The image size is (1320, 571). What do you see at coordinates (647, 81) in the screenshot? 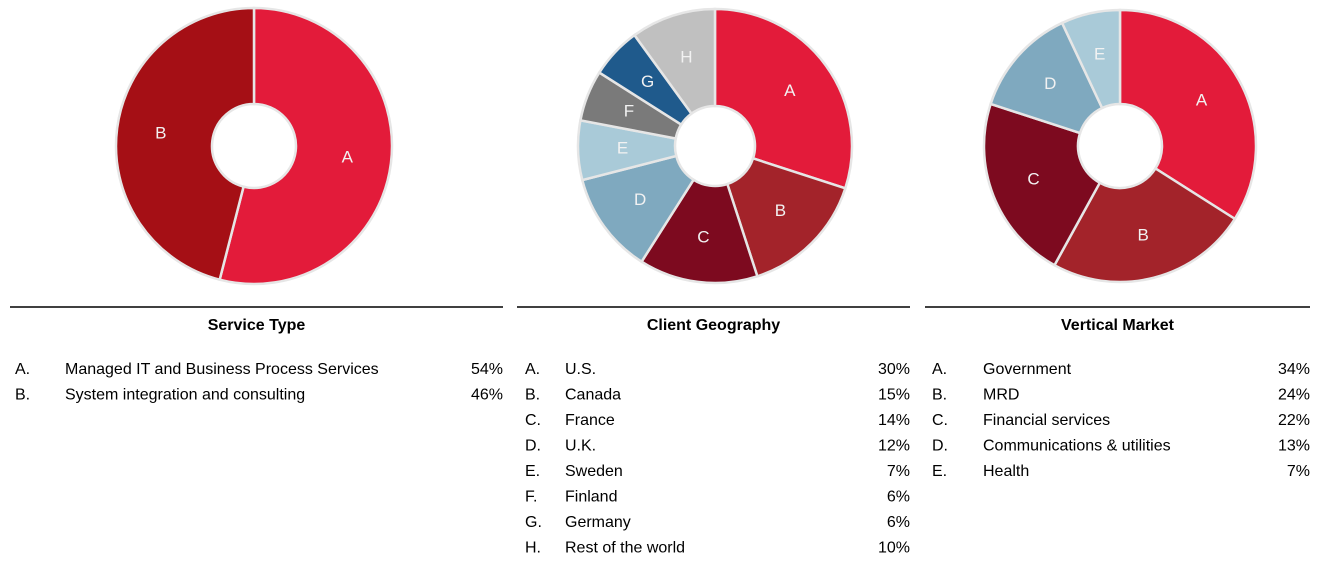
I see `slice-label: G` at bounding box center [647, 81].